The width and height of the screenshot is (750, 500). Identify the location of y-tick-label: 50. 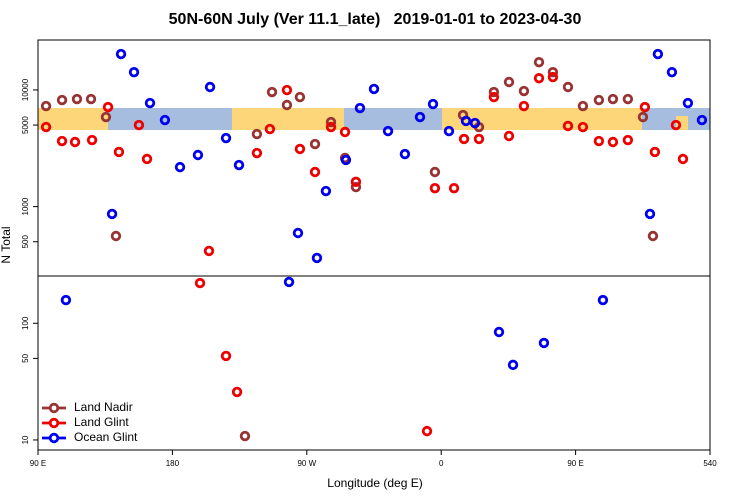
(25, 357).